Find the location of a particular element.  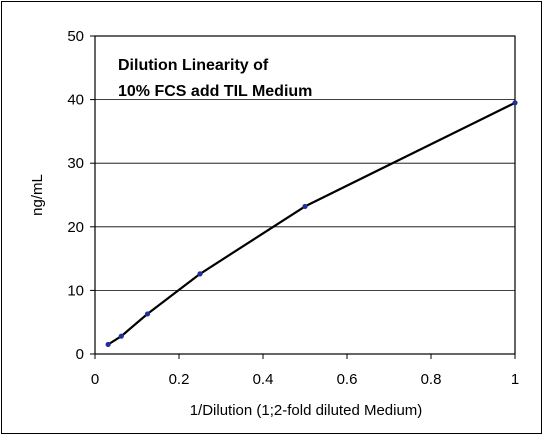

y-tick-label-5: 50 is located at coordinates (75, 36).